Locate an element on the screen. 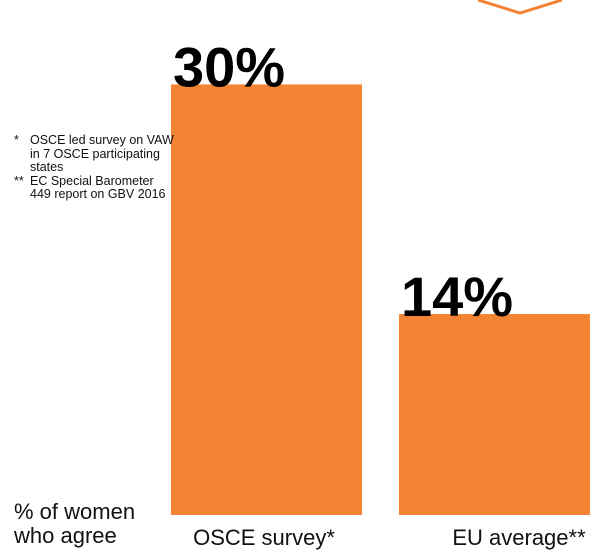 The width and height of the screenshot is (601, 550). category-label-2: EU average** is located at coordinates (519, 537).